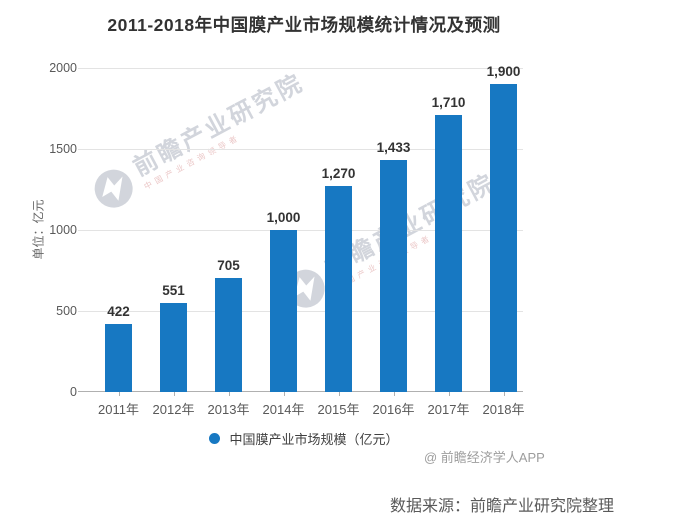  What do you see at coordinates (503, 72) in the screenshot?
I see `bar-value-label: 1,900` at bounding box center [503, 72].